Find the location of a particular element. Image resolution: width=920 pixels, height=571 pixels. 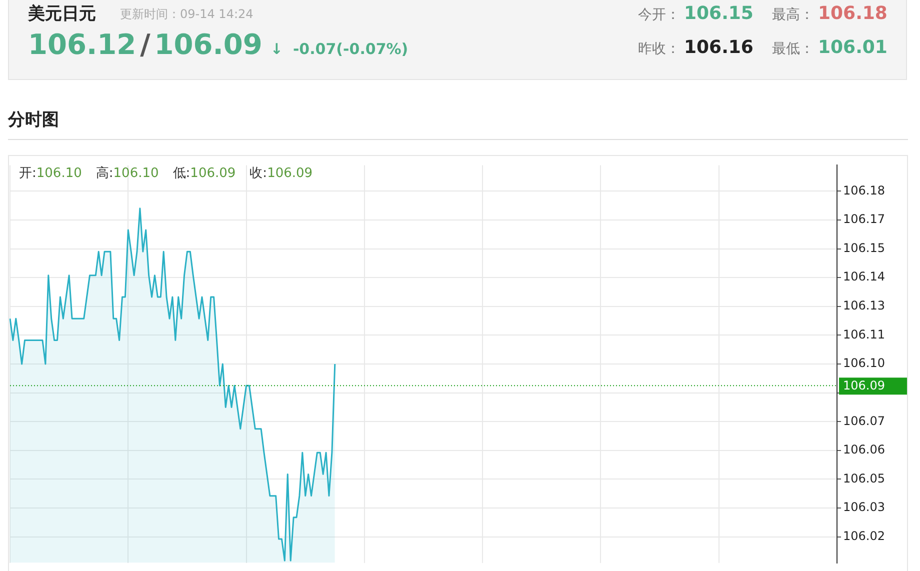

y-tick-label: 106.14 is located at coordinates (864, 277).